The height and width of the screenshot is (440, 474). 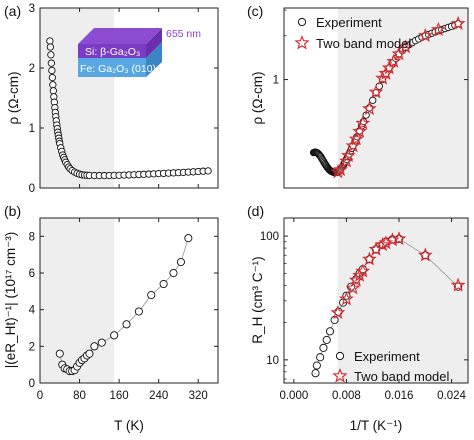 What do you see at coordinates (257, 299) in the screenshot?
I see `y-axis-label: R_H (cm³ C⁻¹)` at bounding box center [257, 299].